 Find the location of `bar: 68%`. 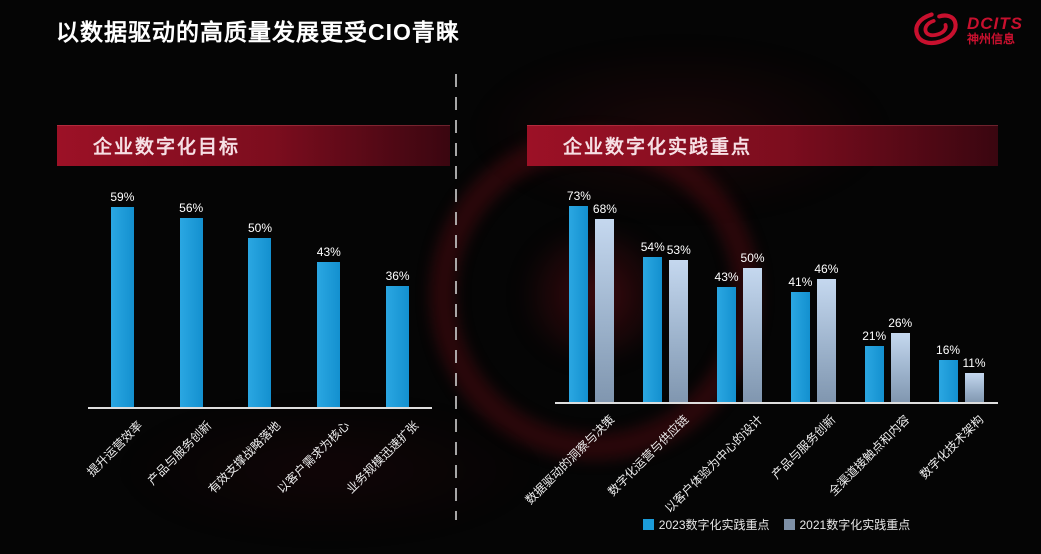

bar: 68% is located at coordinates (605, 302).